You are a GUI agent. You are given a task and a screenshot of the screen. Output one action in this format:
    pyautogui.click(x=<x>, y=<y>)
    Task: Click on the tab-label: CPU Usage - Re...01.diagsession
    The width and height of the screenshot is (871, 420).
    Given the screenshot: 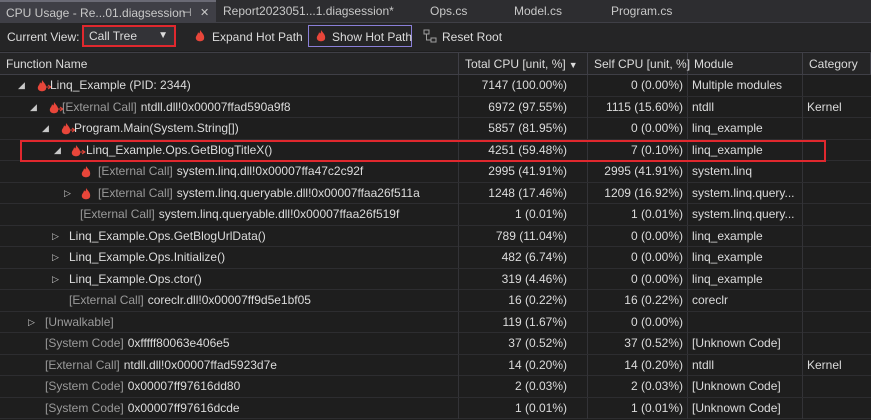 What is the action you would take?
    pyautogui.click(x=96, y=13)
    